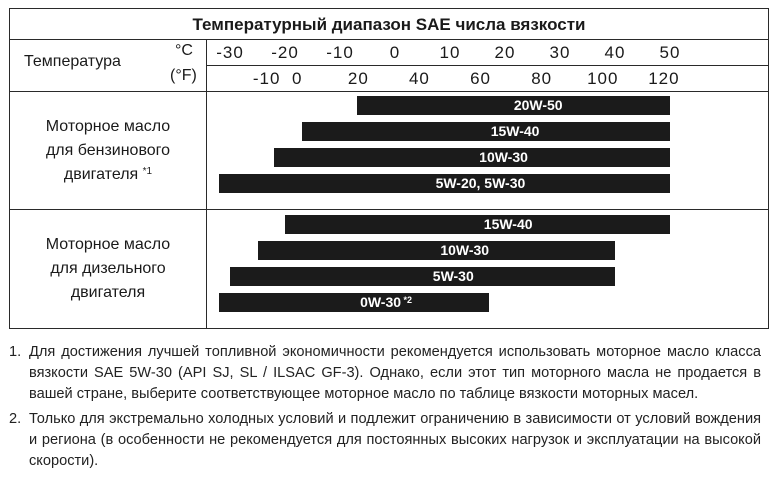 This screenshot has width=777, height=495. What do you see at coordinates (670, 52) in the screenshot?
I see `celsius-tick: 50` at bounding box center [670, 52].